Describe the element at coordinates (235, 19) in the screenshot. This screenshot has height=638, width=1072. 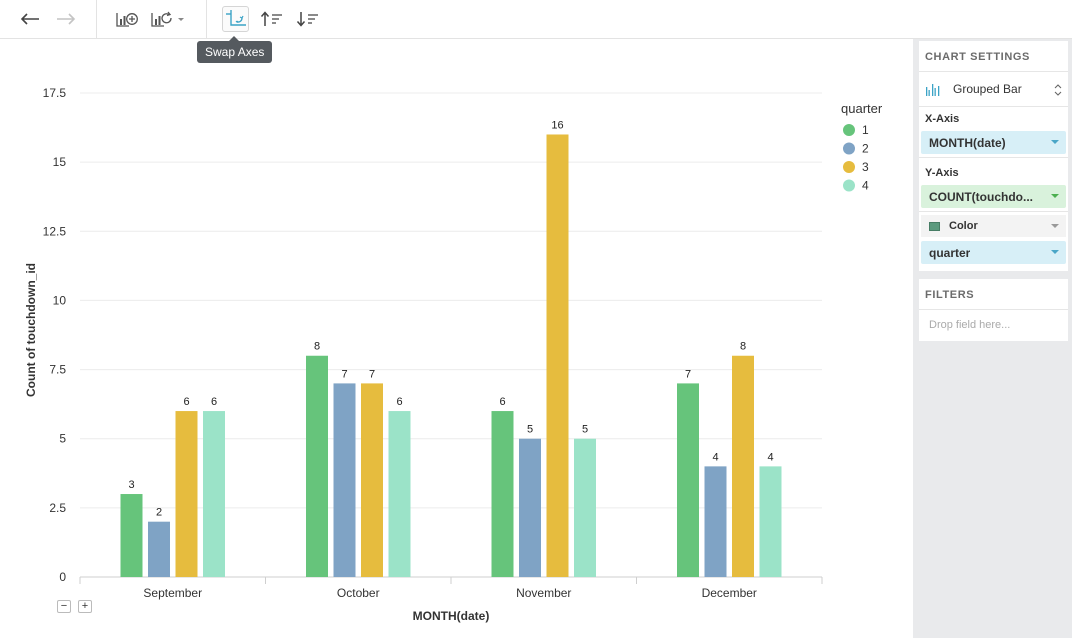
I see `swap-axes-button` at that location.